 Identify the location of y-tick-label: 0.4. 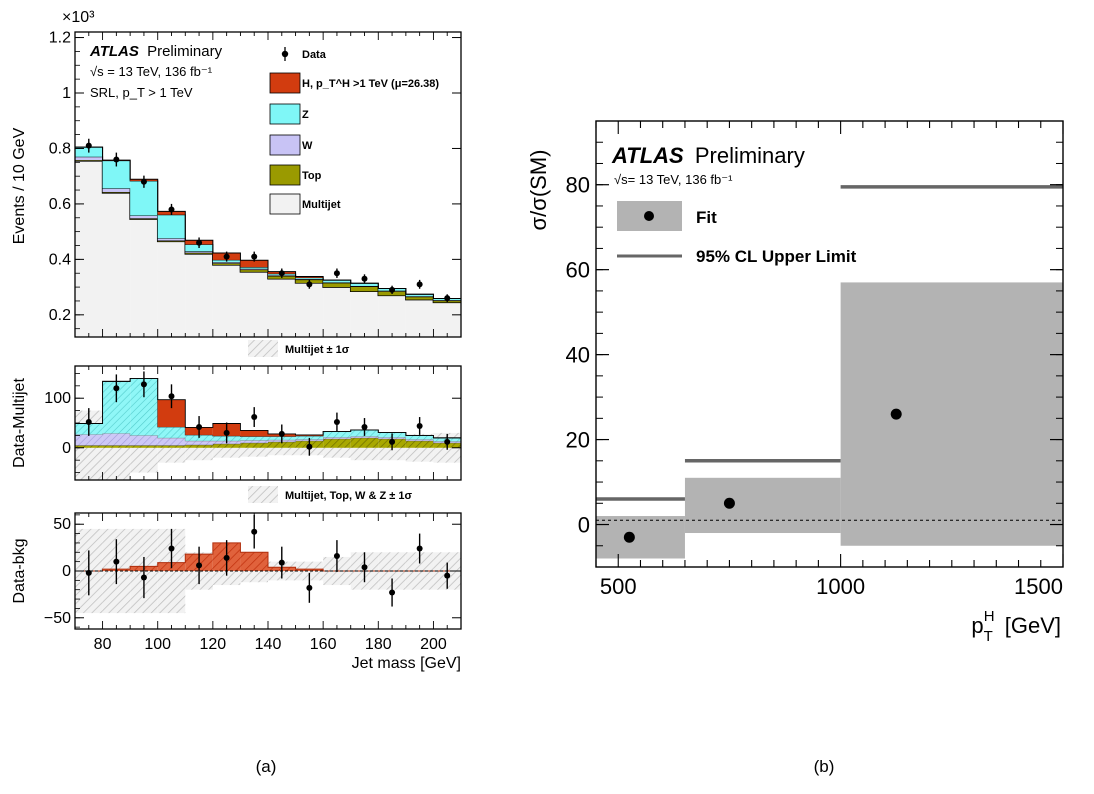
(60, 259).